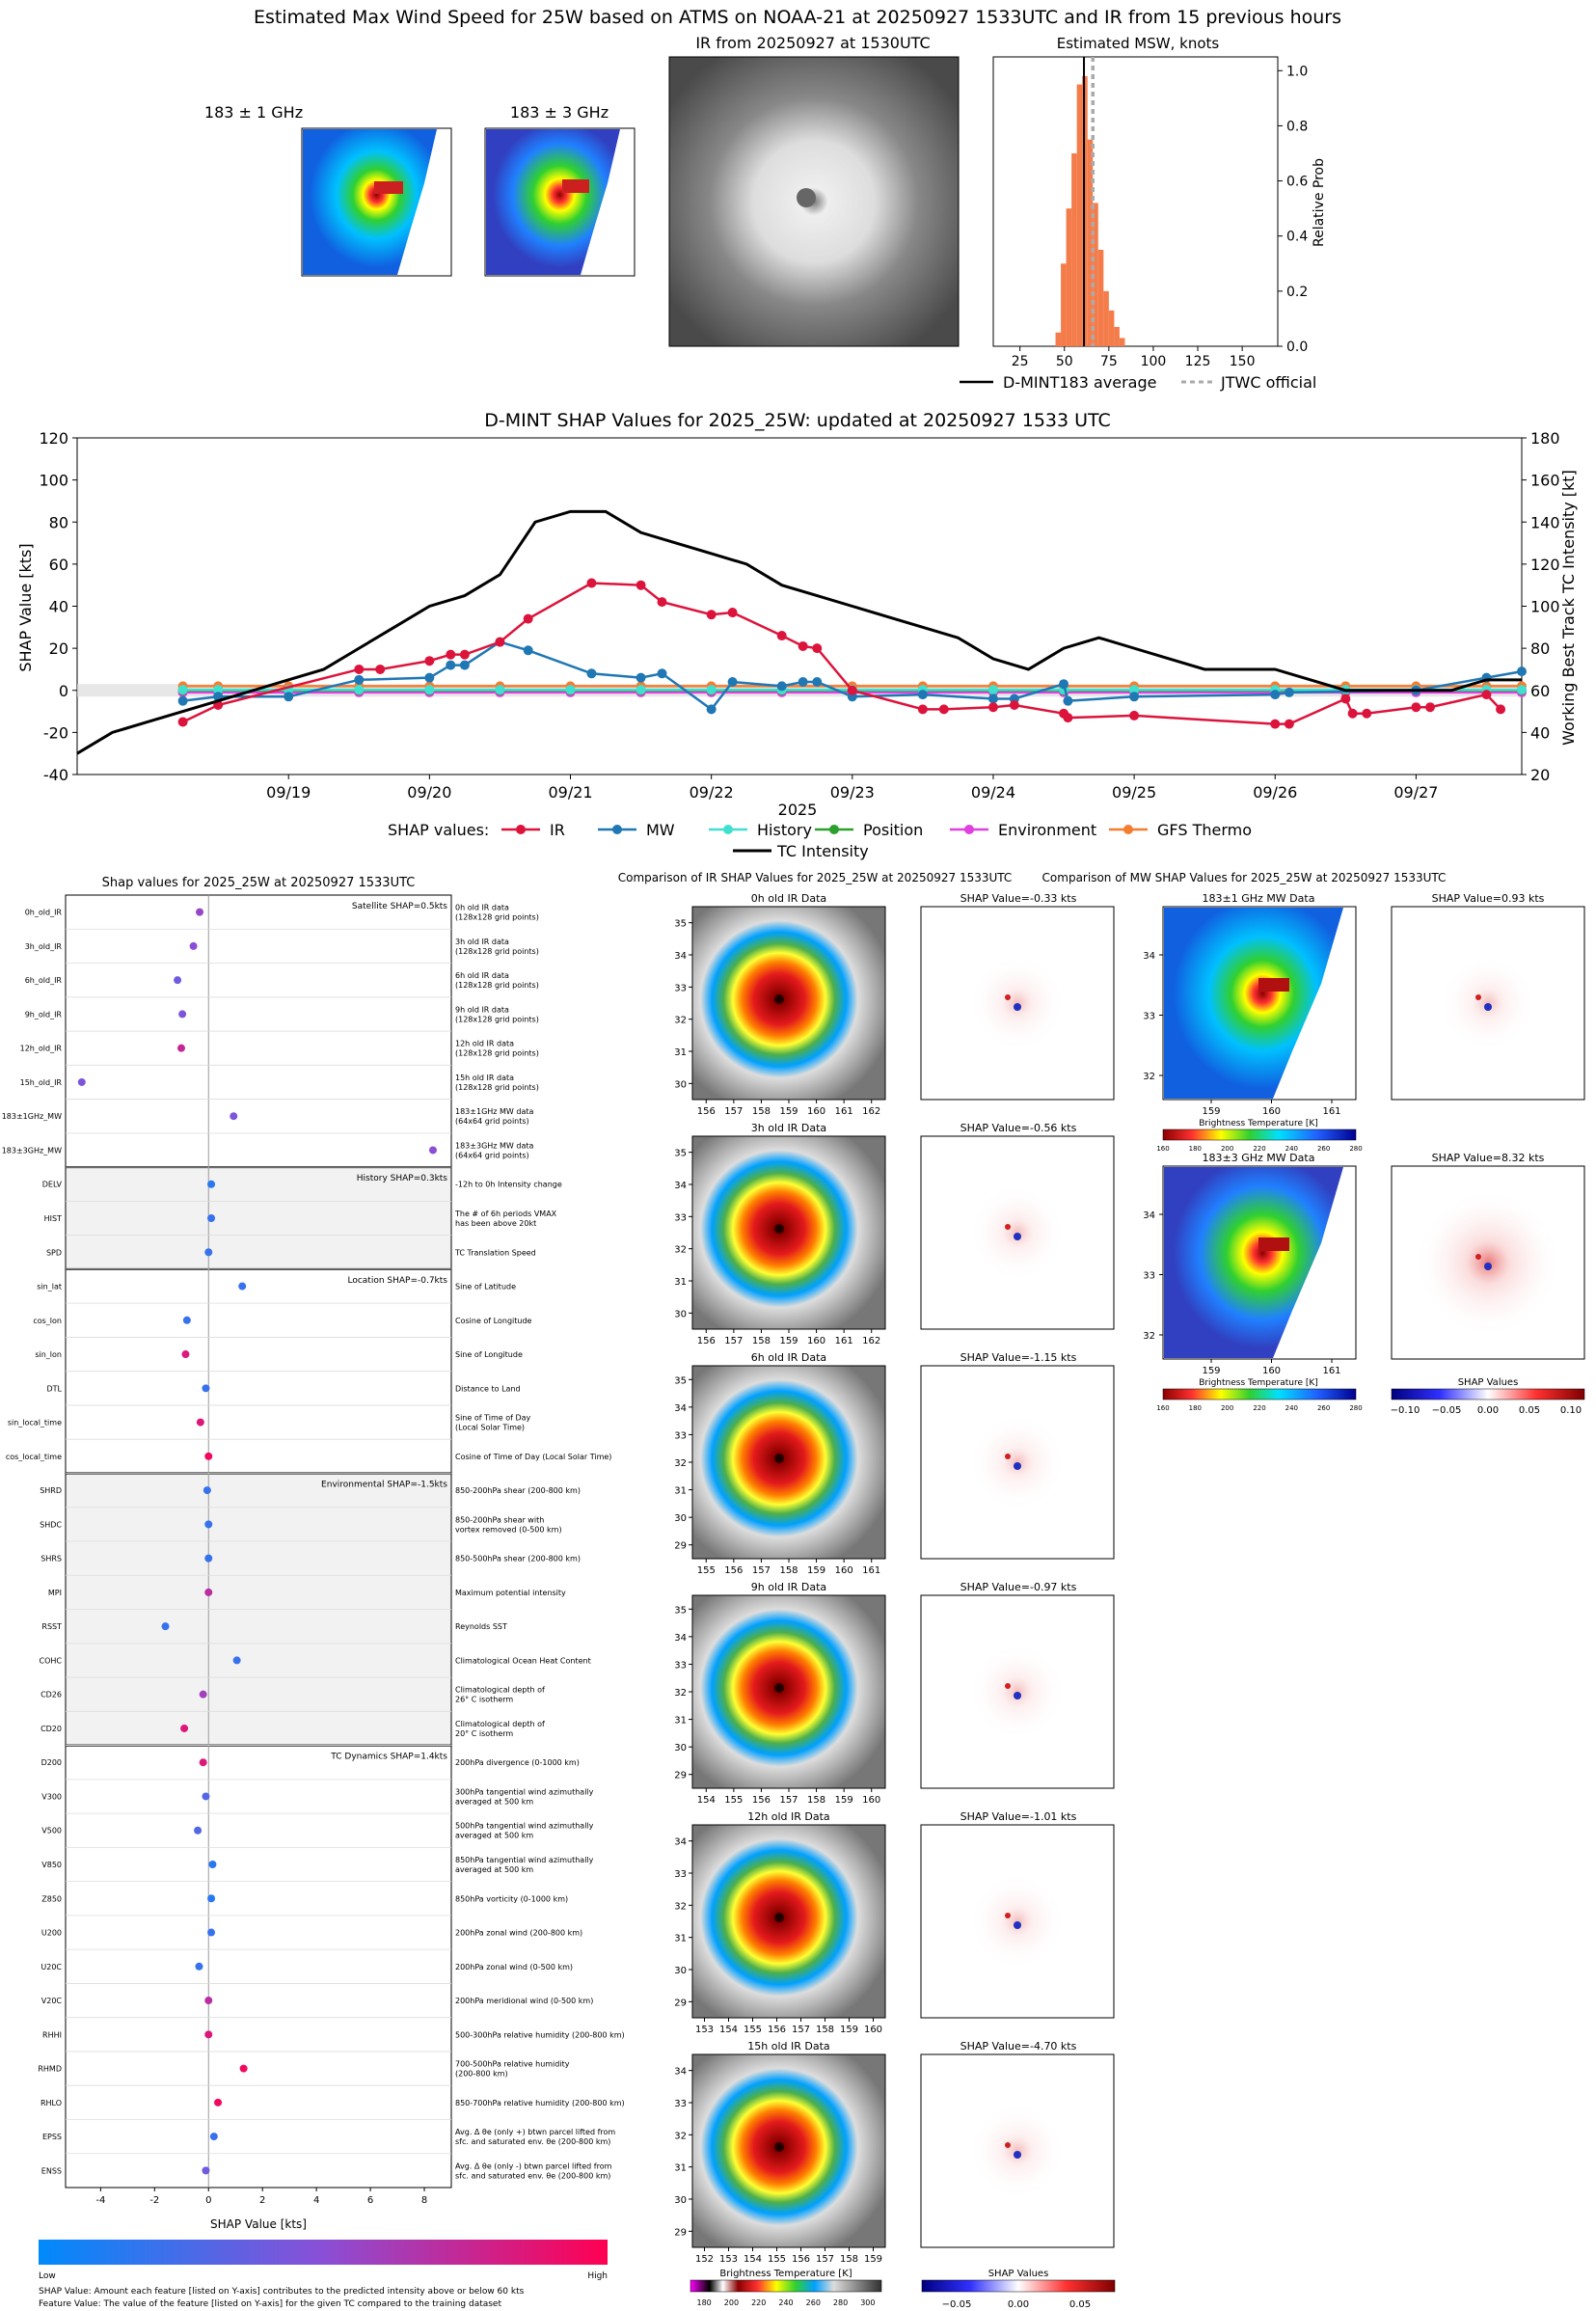  Describe the element at coordinates (485, 1044) in the screenshot. I see `shap-feature-desc: 12h old IR data` at that location.